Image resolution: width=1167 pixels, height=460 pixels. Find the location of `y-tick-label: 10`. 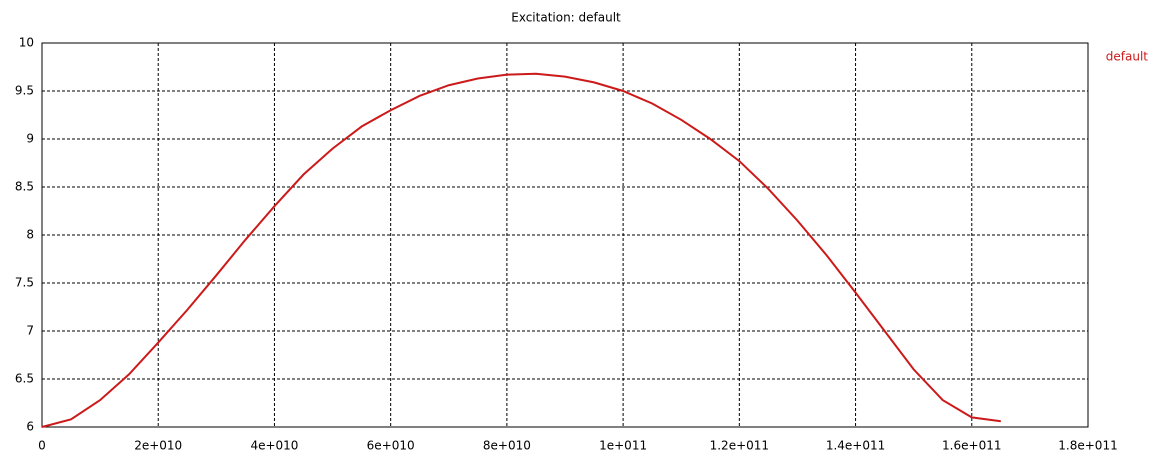

y-tick-label: 10 is located at coordinates (26, 43).